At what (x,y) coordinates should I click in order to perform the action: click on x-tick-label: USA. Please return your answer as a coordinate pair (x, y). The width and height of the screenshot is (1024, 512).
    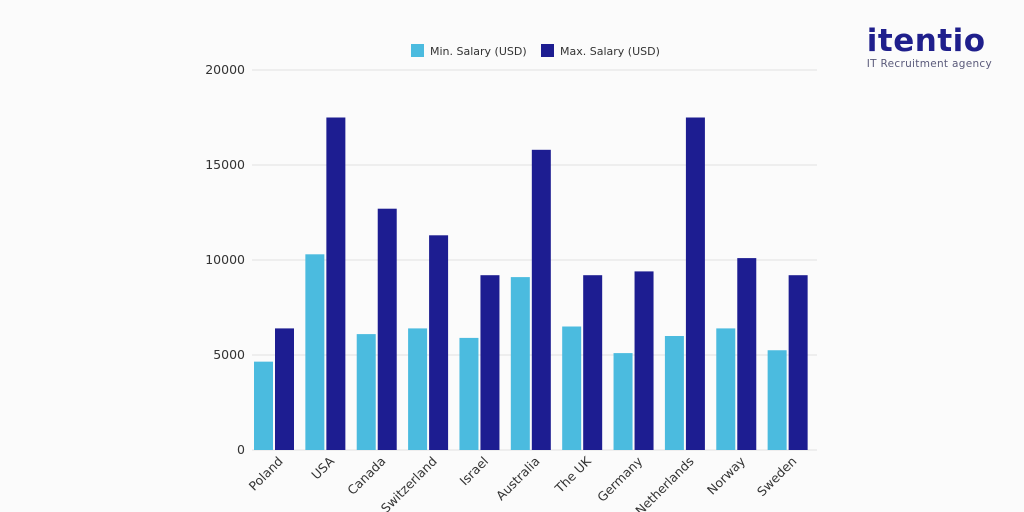
    Looking at the image, I should click on (322, 467).